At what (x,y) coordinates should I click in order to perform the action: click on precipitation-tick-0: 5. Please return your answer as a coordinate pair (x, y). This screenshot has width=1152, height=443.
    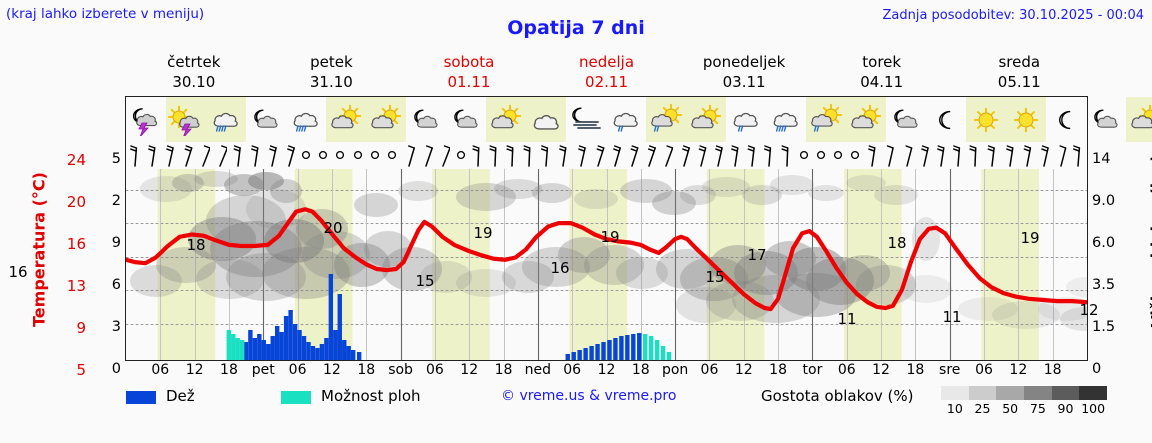
    Looking at the image, I should click on (116, 159).